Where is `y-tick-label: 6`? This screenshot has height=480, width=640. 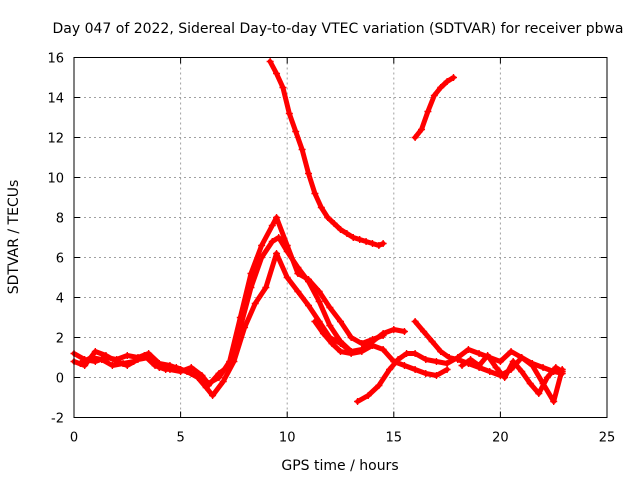
y-tick-label: 6 is located at coordinates (60, 259).